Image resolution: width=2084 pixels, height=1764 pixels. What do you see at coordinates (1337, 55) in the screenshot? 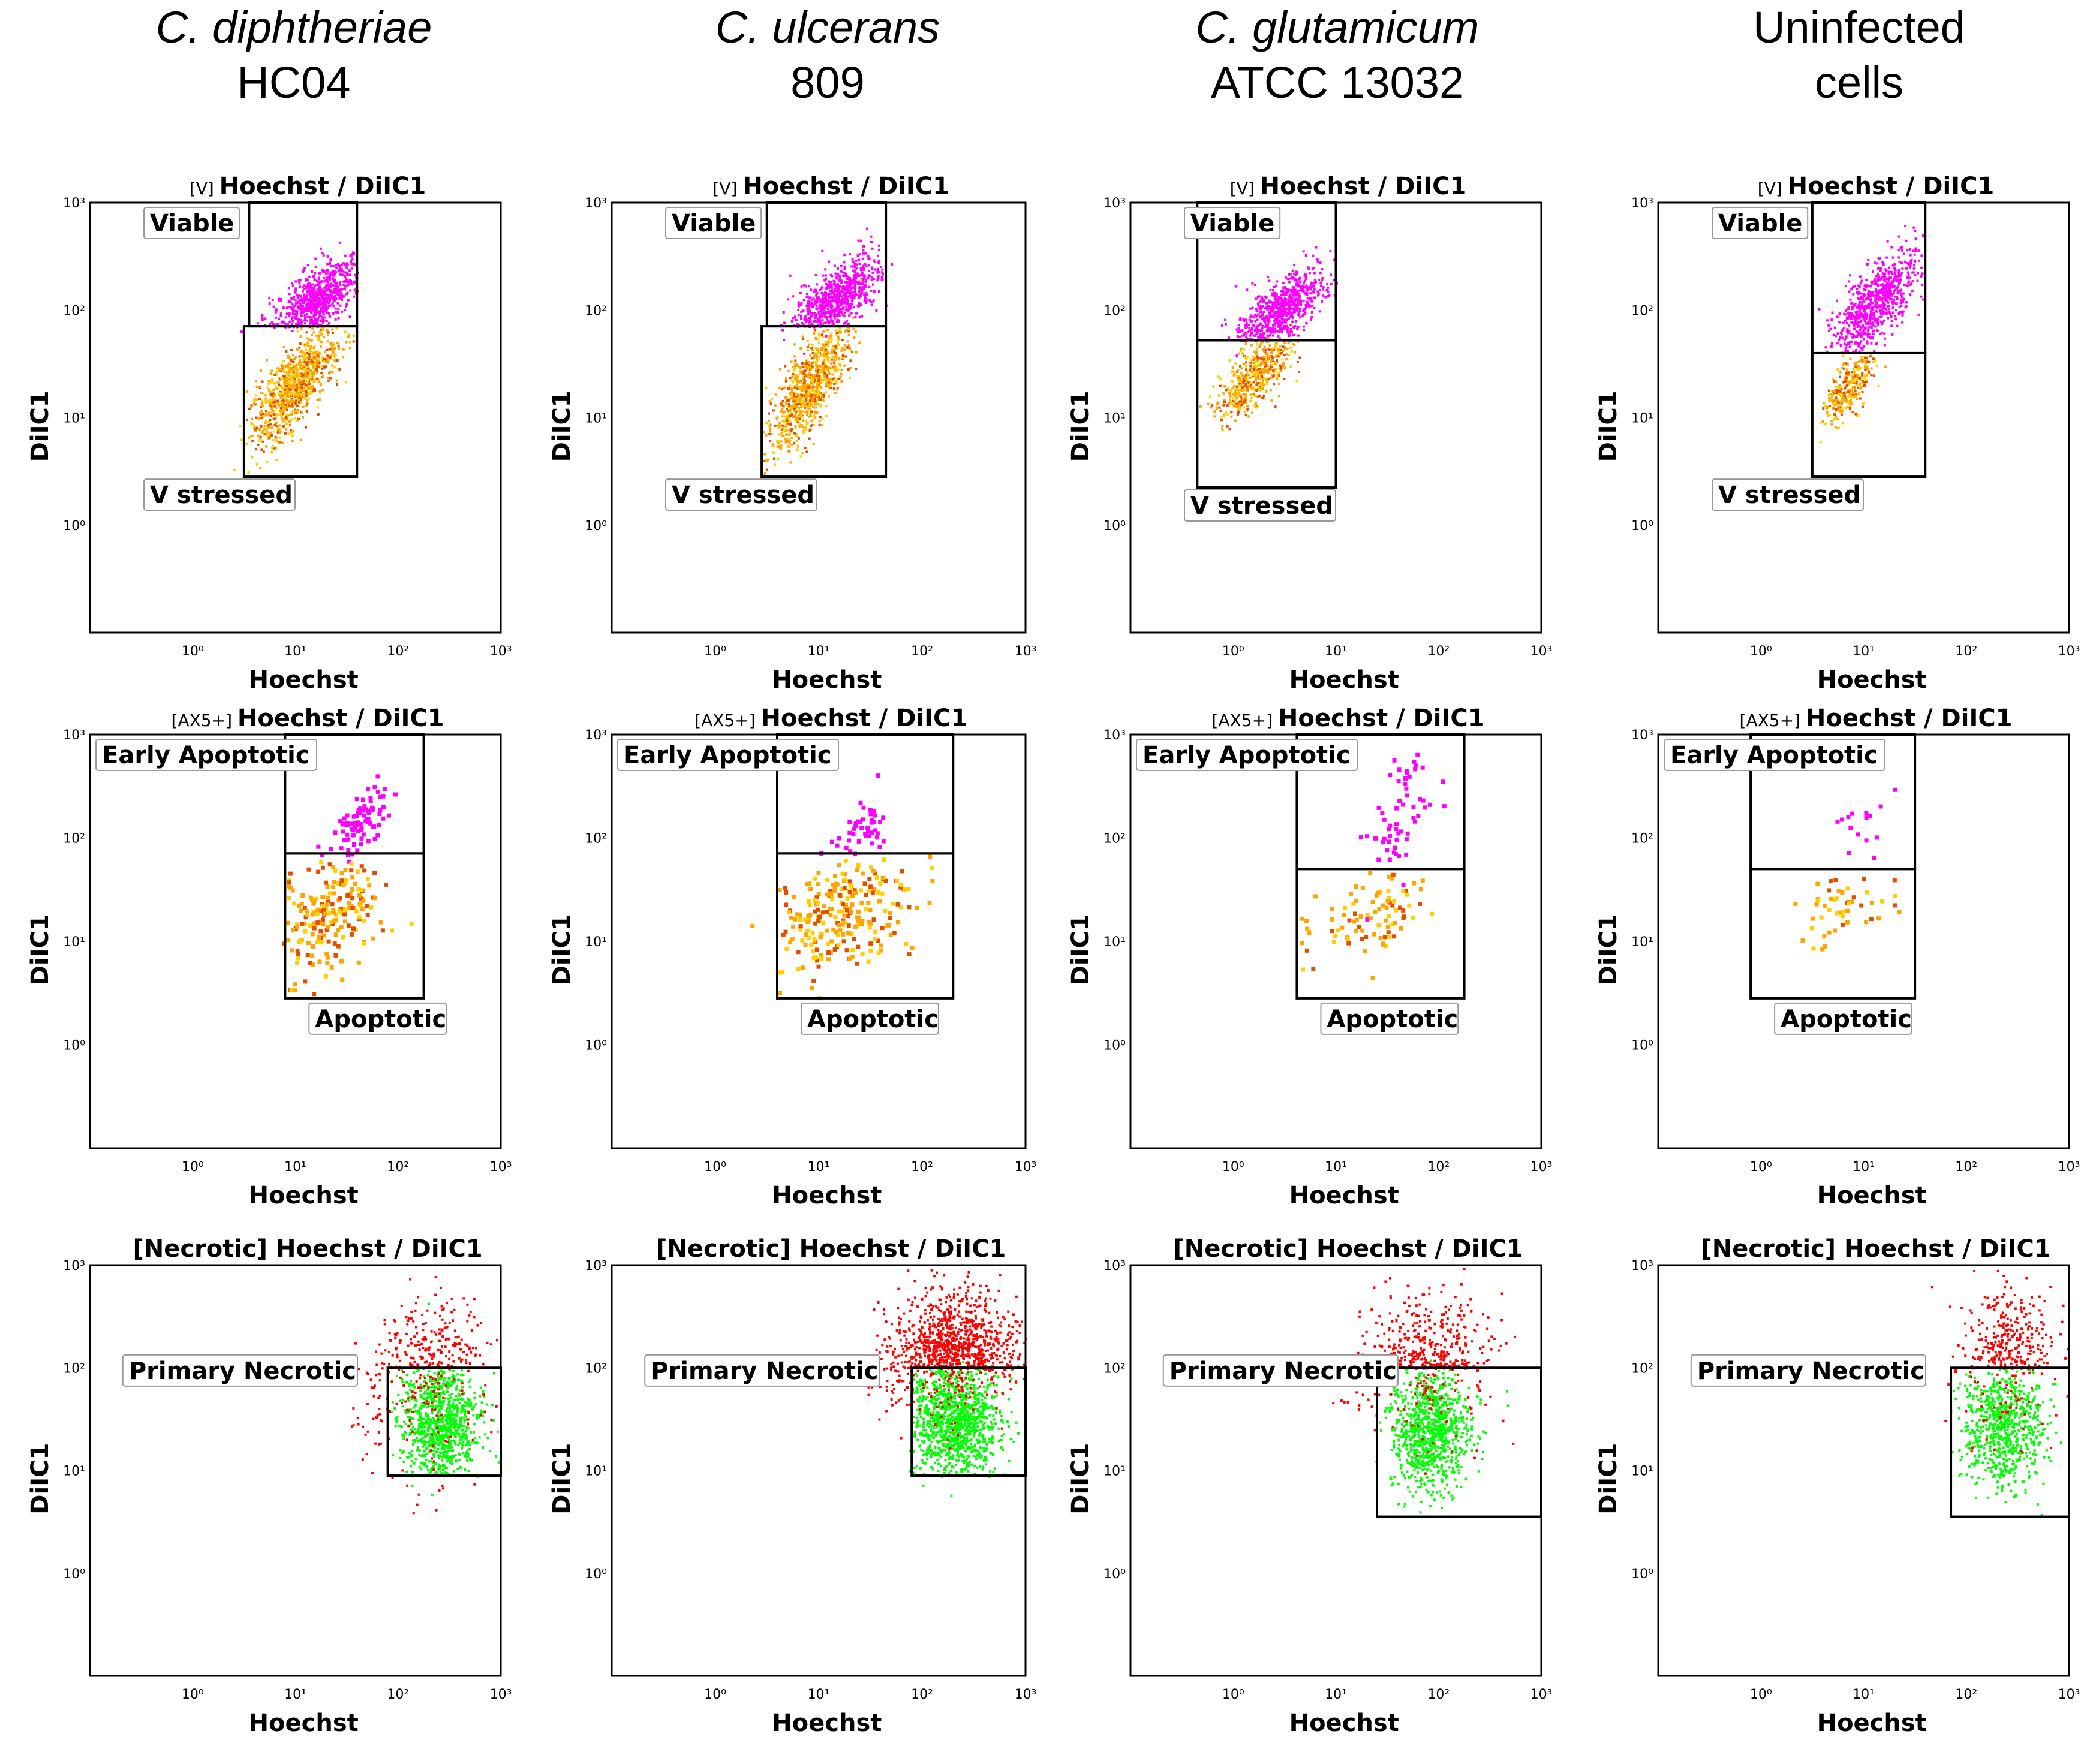
I see `column-header-c-glutamicum: C. glutamicum ATCC 13032` at bounding box center [1337, 55].